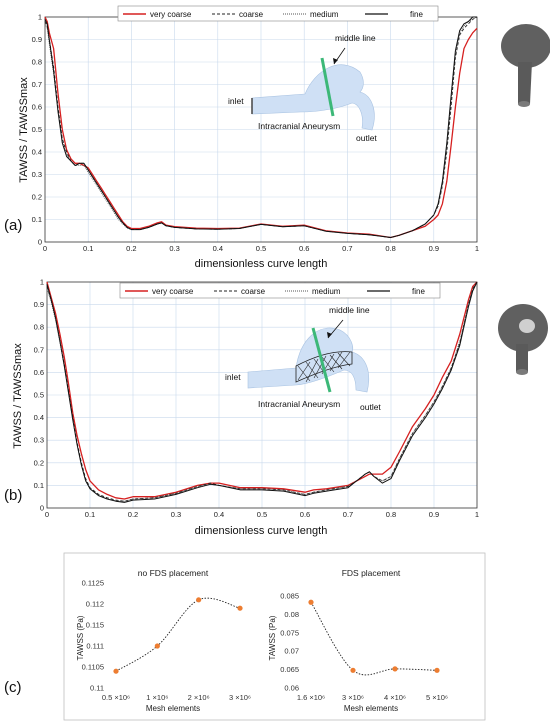 Image resolution: width=550 pixels, height=727 pixels. What do you see at coordinates (233, 377) in the screenshot?
I see `inlet-label-b: inlet` at bounding box center [233, 377].